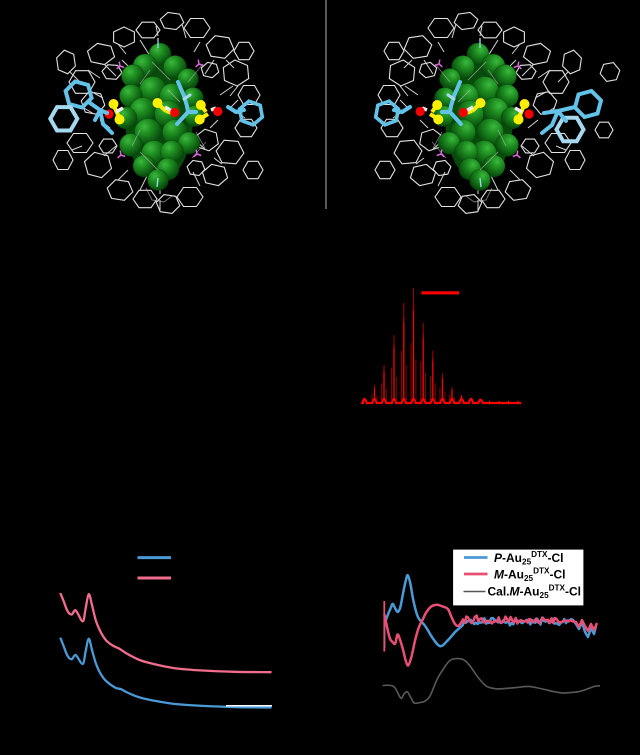 This screenshot has height=755, width=640. Describe the element at coordinates (535, 592) in the screenshot. I see `svg-text: Cal.M-Au25DTX-Cl` at that location.